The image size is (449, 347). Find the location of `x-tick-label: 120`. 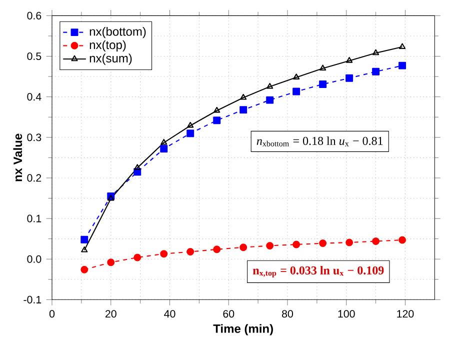

x-tick-label: 120 is located at coordinates (405, 314).